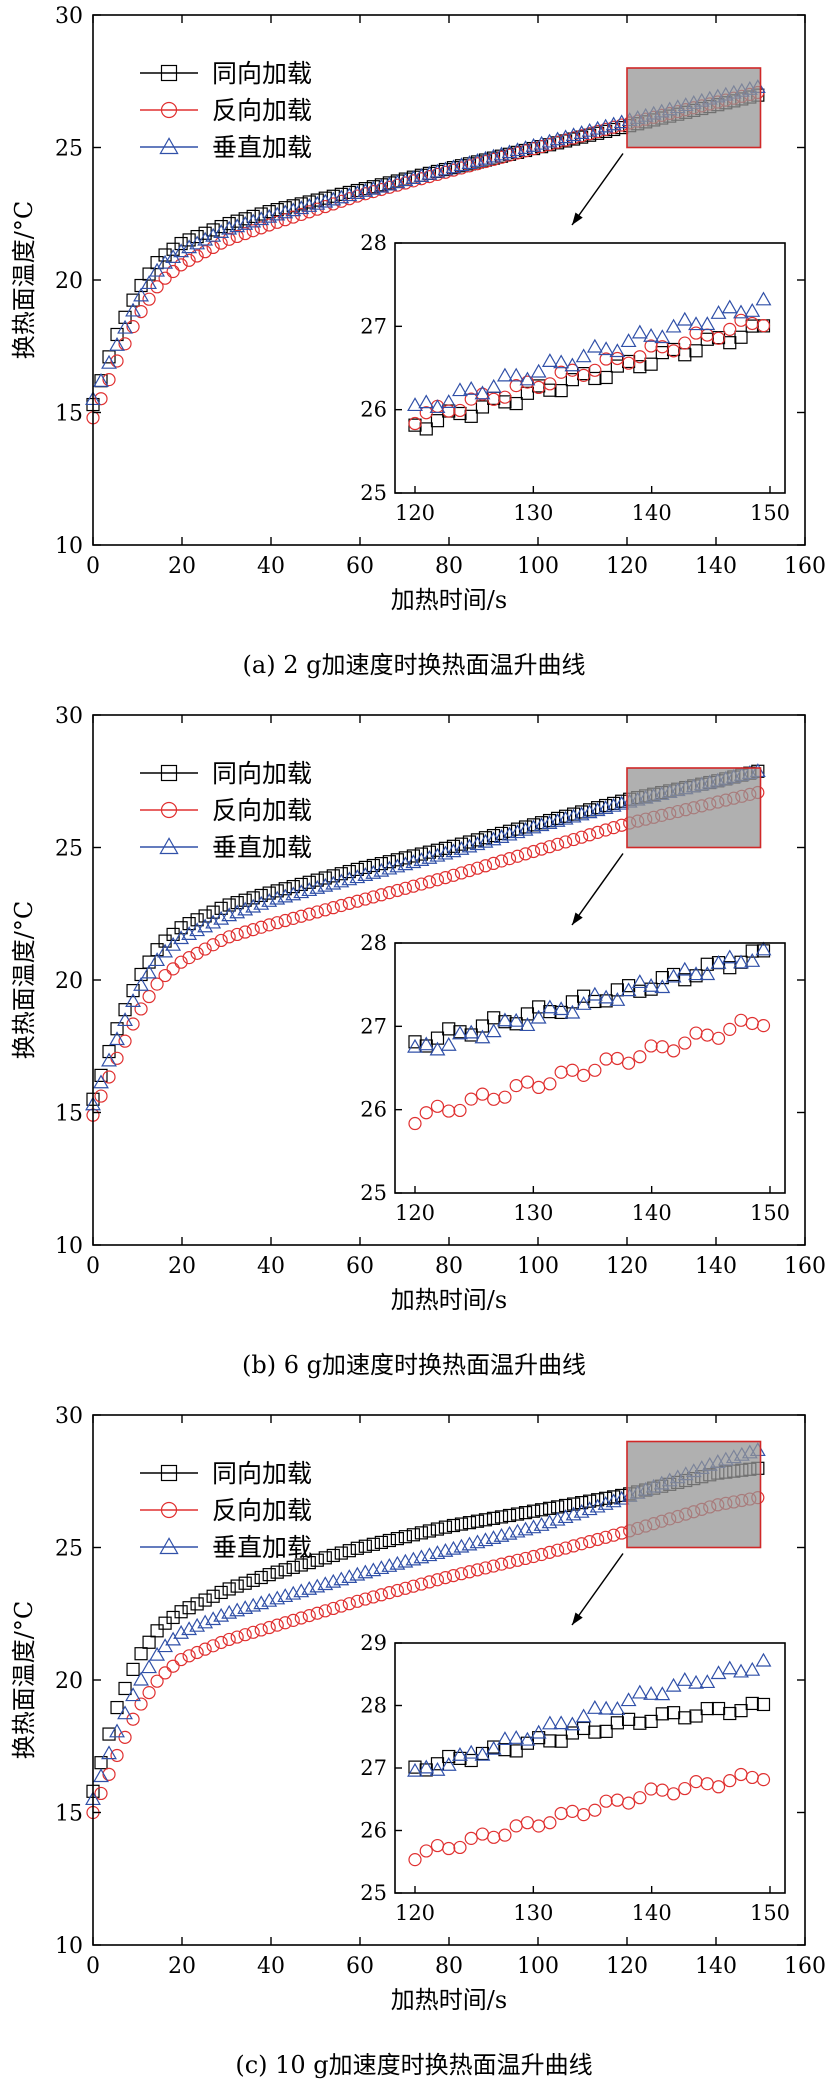 This screenshot has height=2090, width=829. I want to click on legend-item-triangle: 垂直加载, so click(226, 847).